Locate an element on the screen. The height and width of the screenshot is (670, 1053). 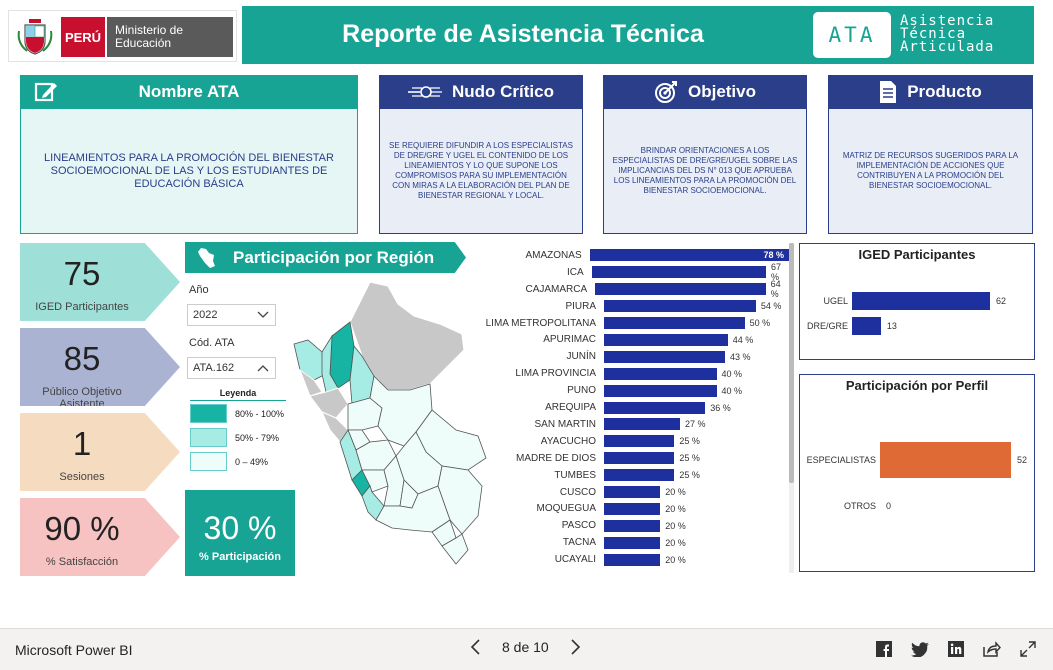
region-bar-row: UCAYALI 20 % is located at coordinates (610, 559).